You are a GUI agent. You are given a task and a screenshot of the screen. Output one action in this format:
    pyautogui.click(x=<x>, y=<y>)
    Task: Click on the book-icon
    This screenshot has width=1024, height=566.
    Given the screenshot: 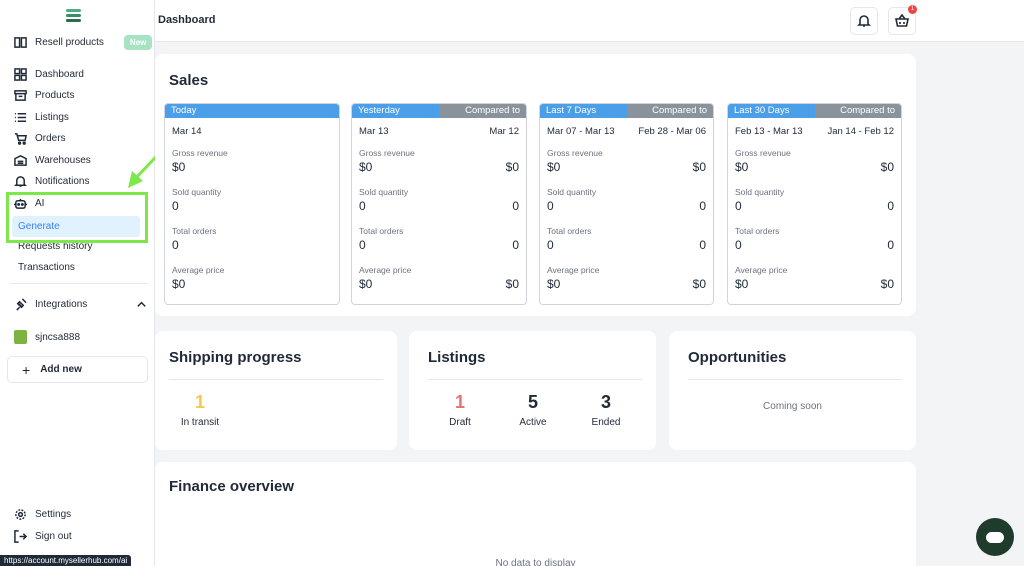 What is the action you would take?
    pyautogui.click(x=20, y=42)
    